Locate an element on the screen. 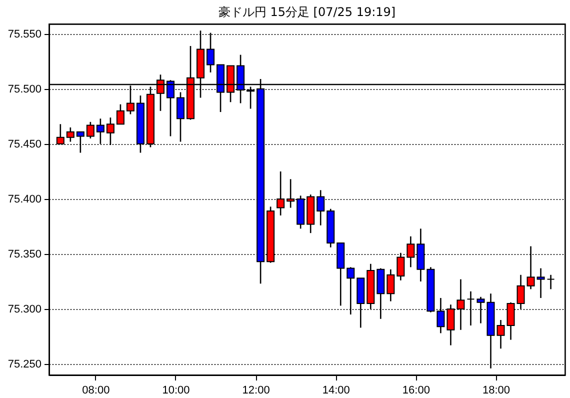 The image size is (570, 398). x-tick-label: 14:00 is located at coordinates (336, 390).